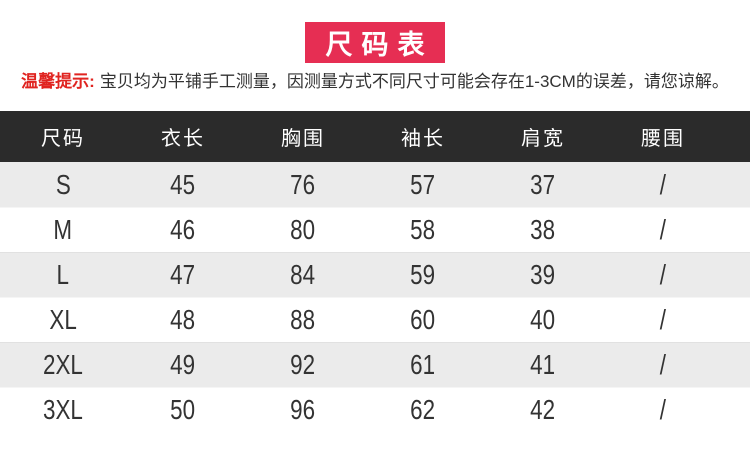 The width and height of the screenshot is (750, 459). I want to click on table-row: XL 48 88 60 40 /, so click(375, 319).